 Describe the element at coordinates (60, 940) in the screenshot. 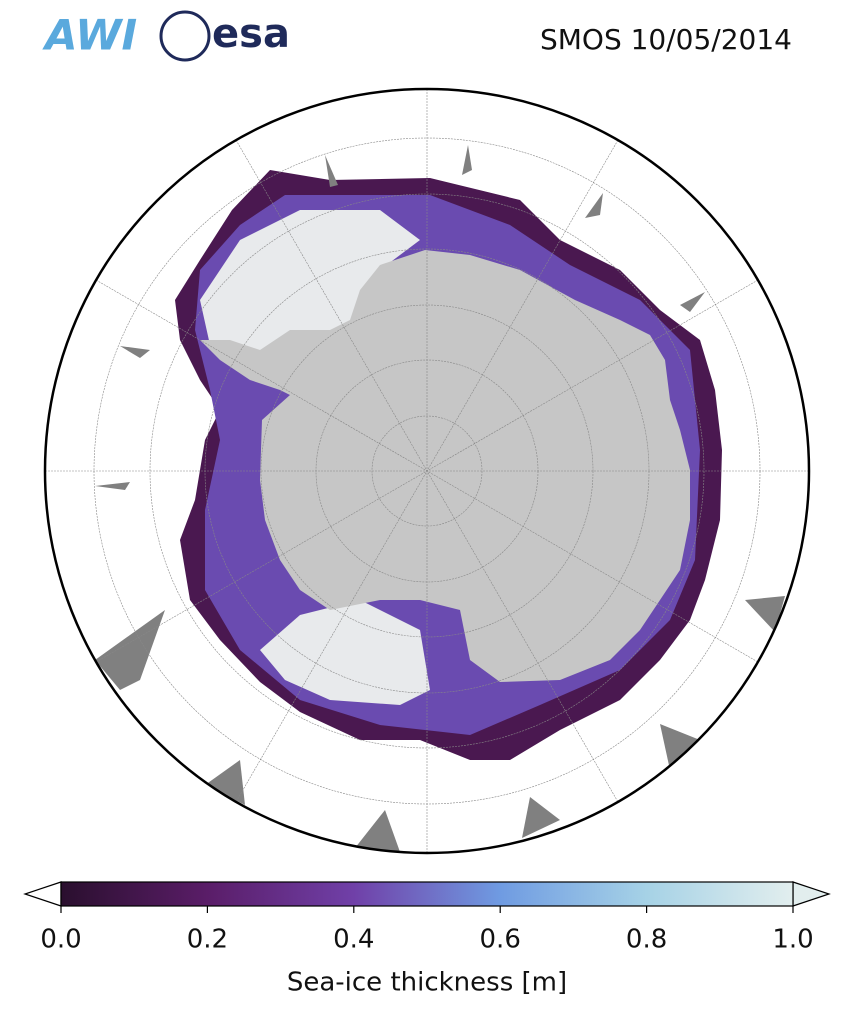

I see `colorbar-tick-label: 0.0` at that location.